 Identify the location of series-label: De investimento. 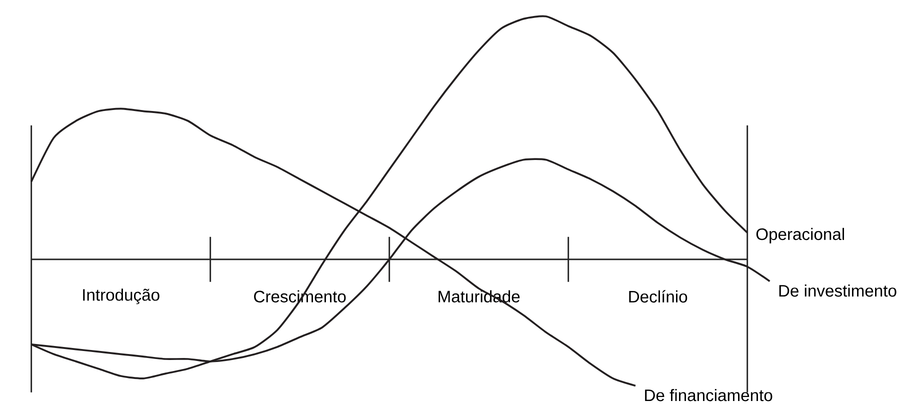
(837, 290).